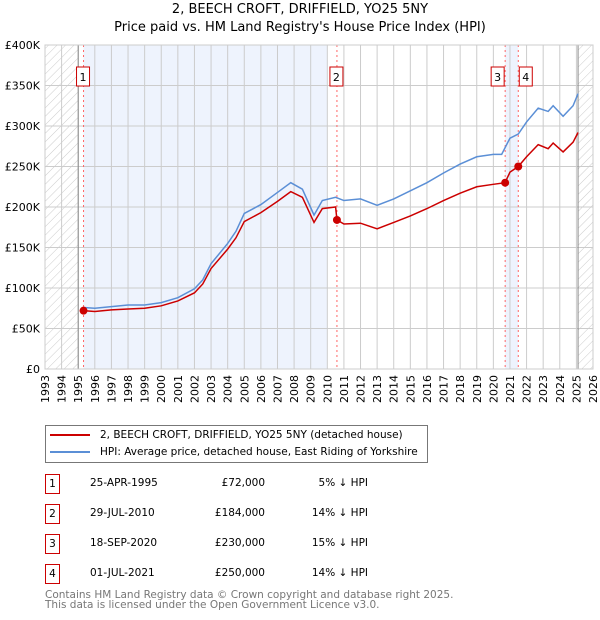 This screenshot has height=620, width=600. What do you see at coordinates (23, 288) in the screenshot?
I see `y-tick-label: £100K` at bounding box center [23, 288].